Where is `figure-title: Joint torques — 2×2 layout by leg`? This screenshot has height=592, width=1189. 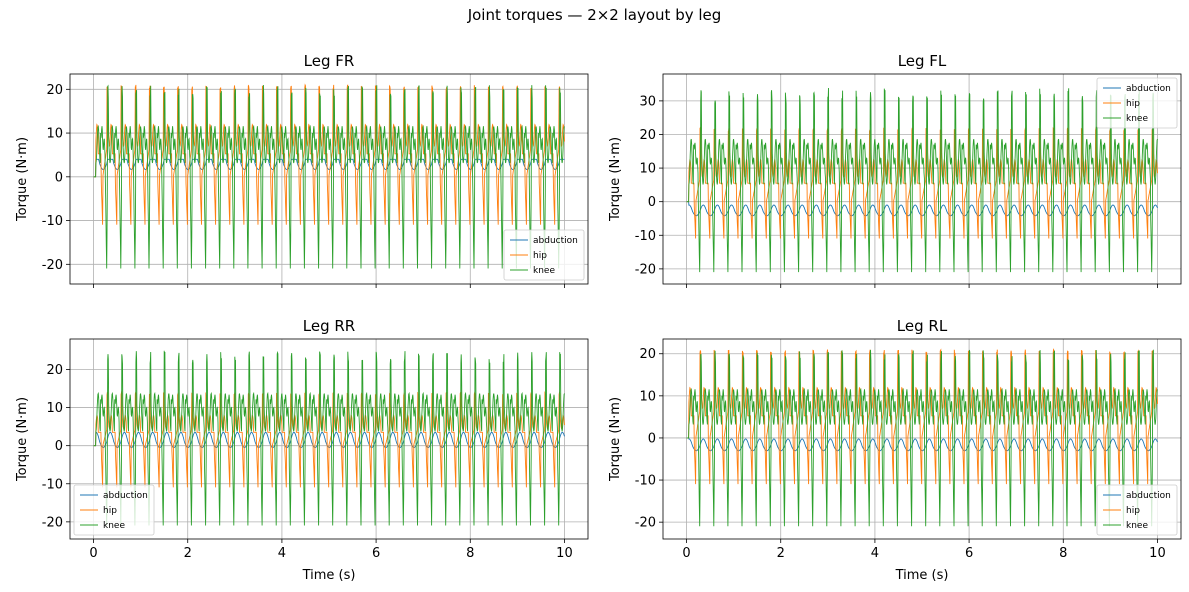
figure-title: Joint torques — 2×2 layout by leg is located at coordinates (594, 15).